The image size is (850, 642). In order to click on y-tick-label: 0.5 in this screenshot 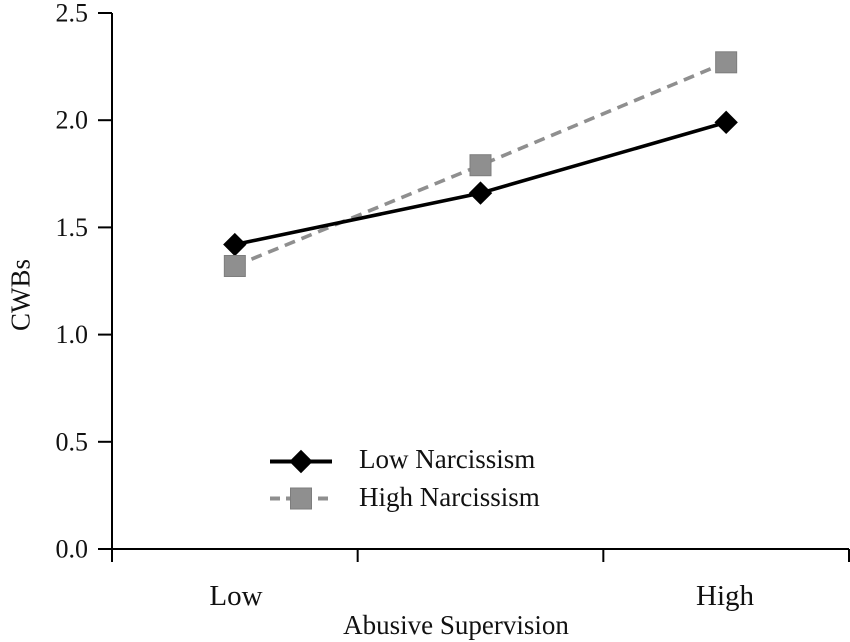, I will do `click(72, 441)`.